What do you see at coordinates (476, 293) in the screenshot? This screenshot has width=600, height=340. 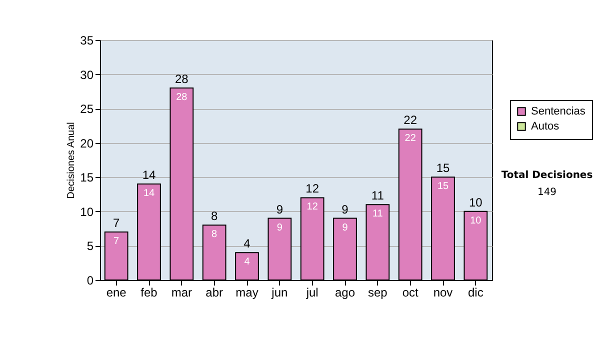 I see `x-tick-label: dic` at bounding box center [476, 293].